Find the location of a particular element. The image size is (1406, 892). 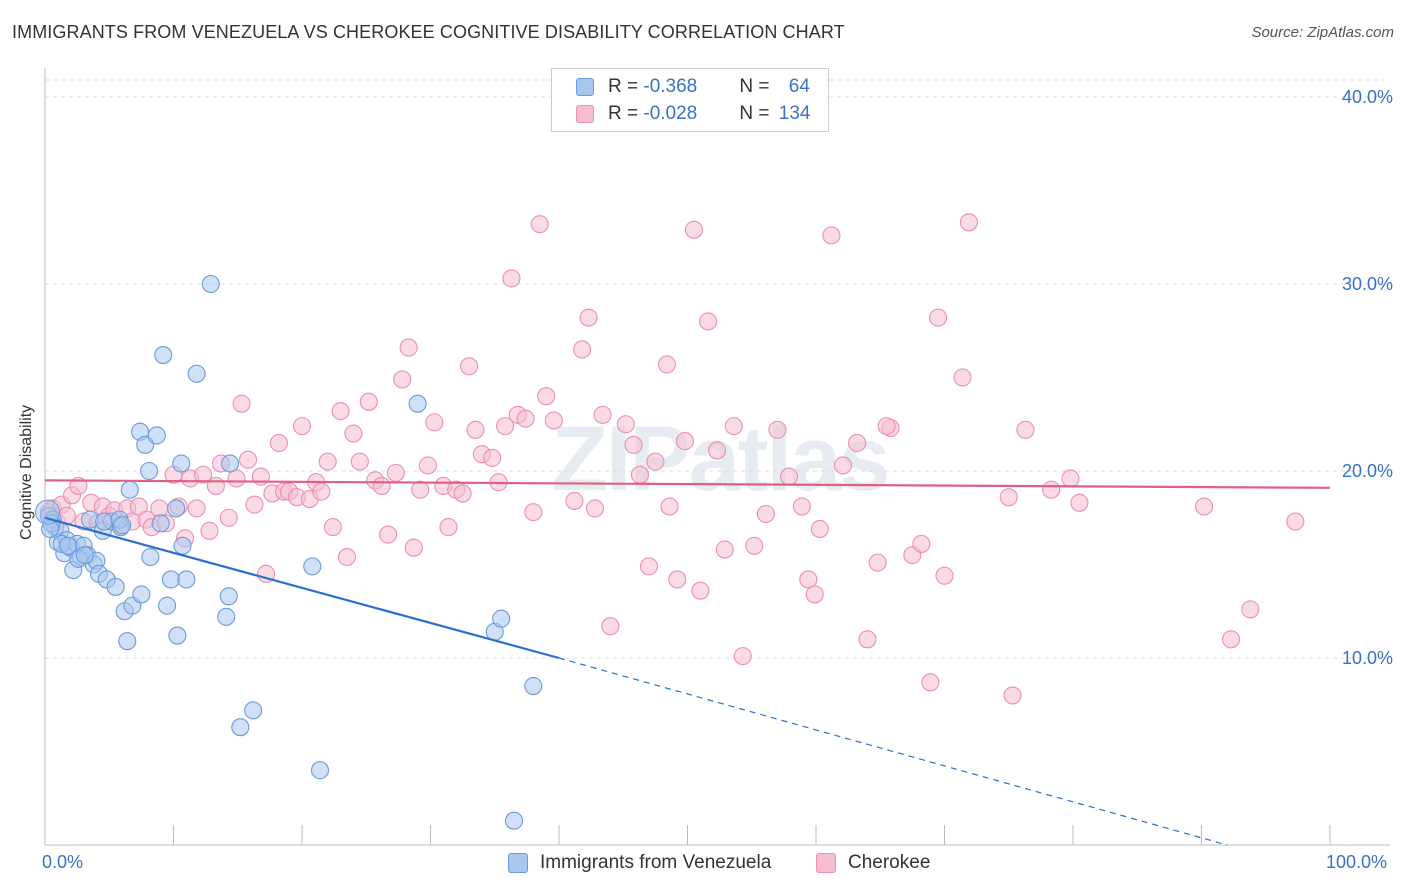

y-tick-labels: 10.0% 20.0% 30.0% 40.0% is located at coordinates (1367, 377).